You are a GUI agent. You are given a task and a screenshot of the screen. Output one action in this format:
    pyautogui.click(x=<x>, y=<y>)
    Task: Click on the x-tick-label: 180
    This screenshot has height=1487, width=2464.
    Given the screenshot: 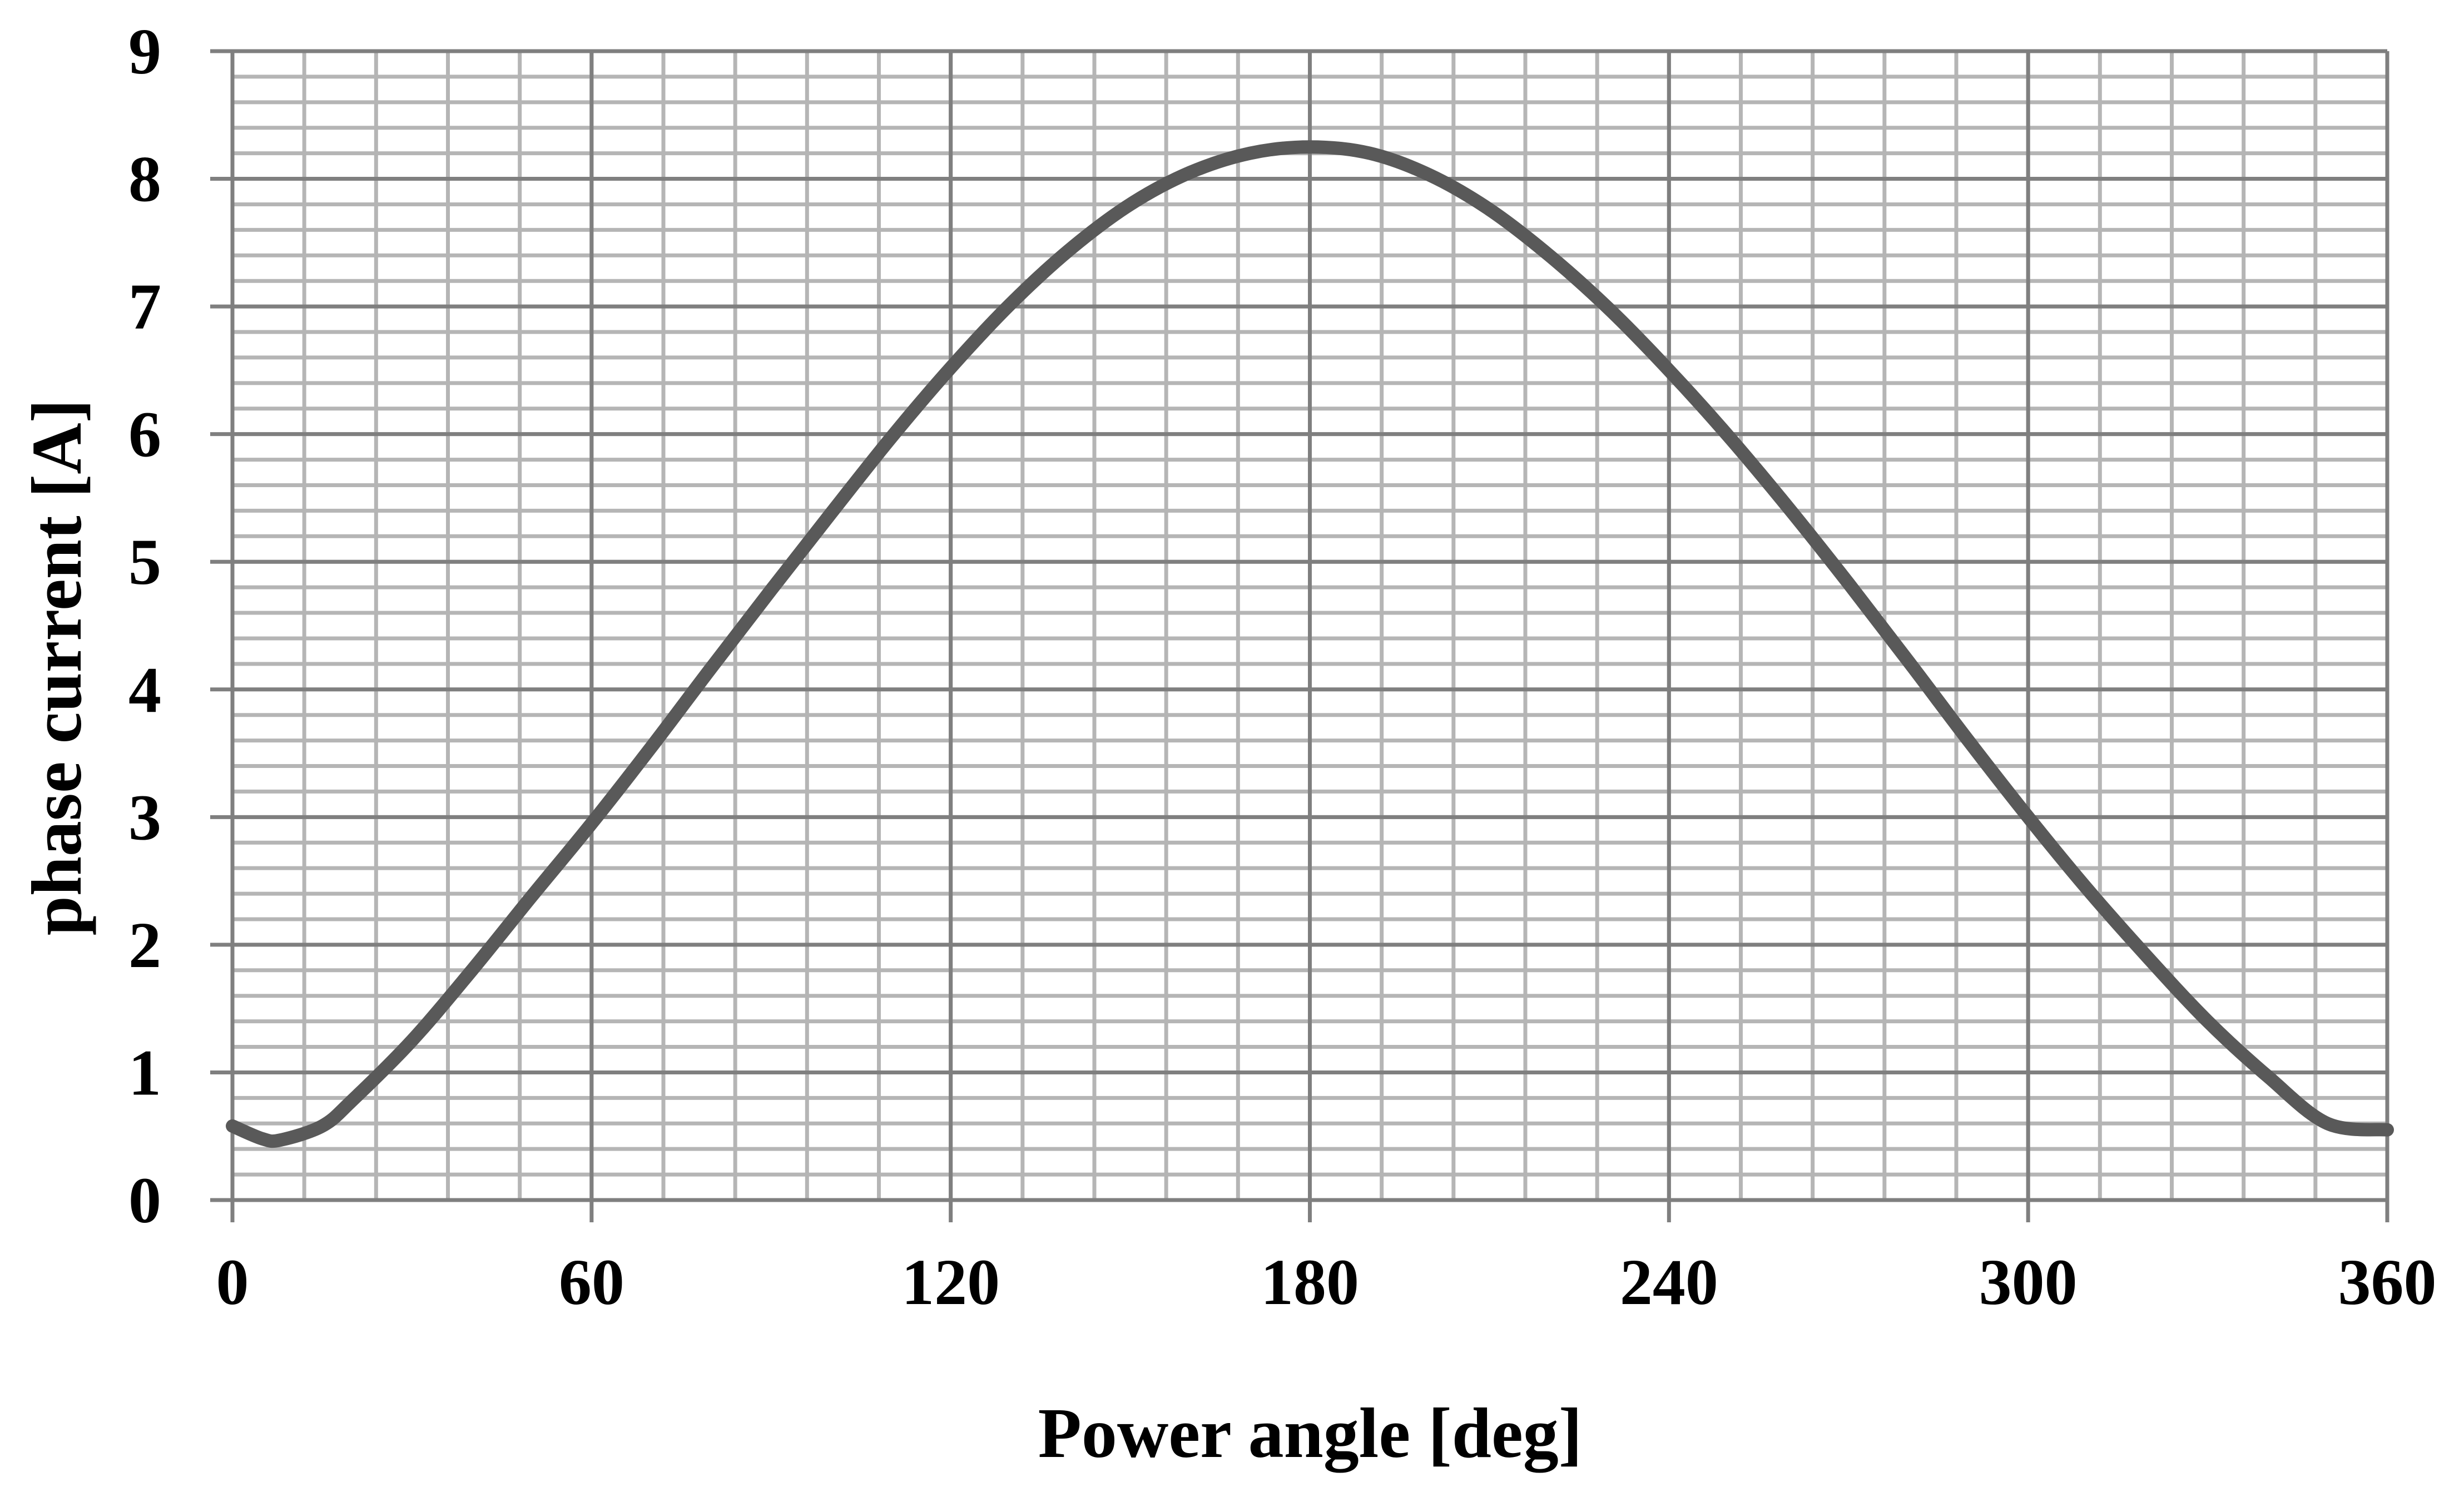 What is the action you would take?
    pyautogui.click(x=1310, y=1282)
    